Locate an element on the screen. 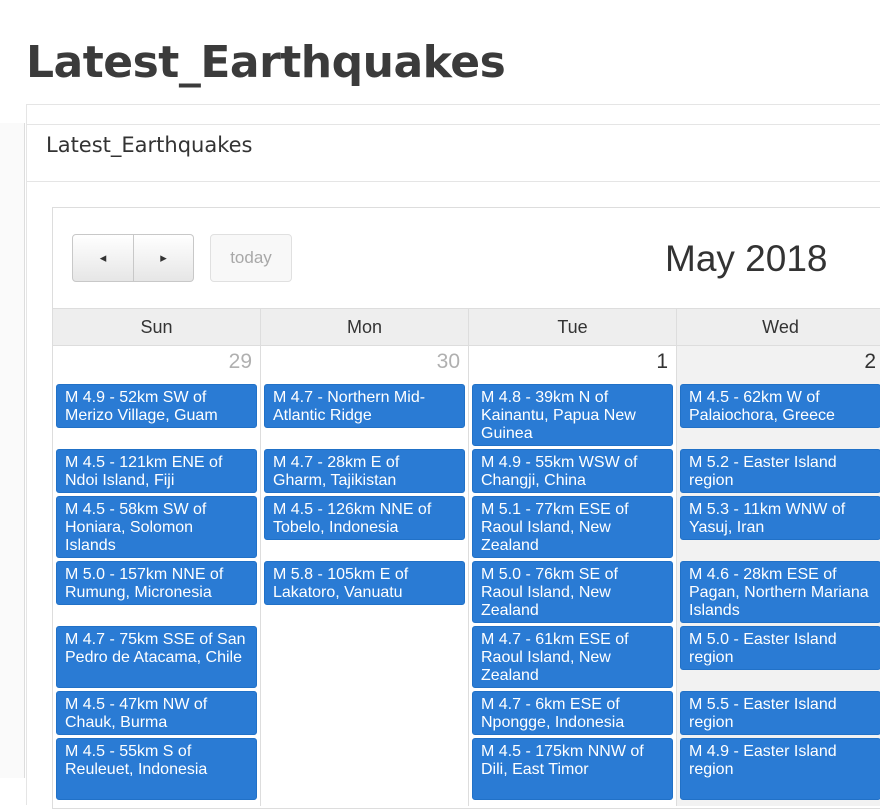 The height and width of the screenshot is (809, 880). chevron-right-icon: ▸ is located at coordinates (163, 257).